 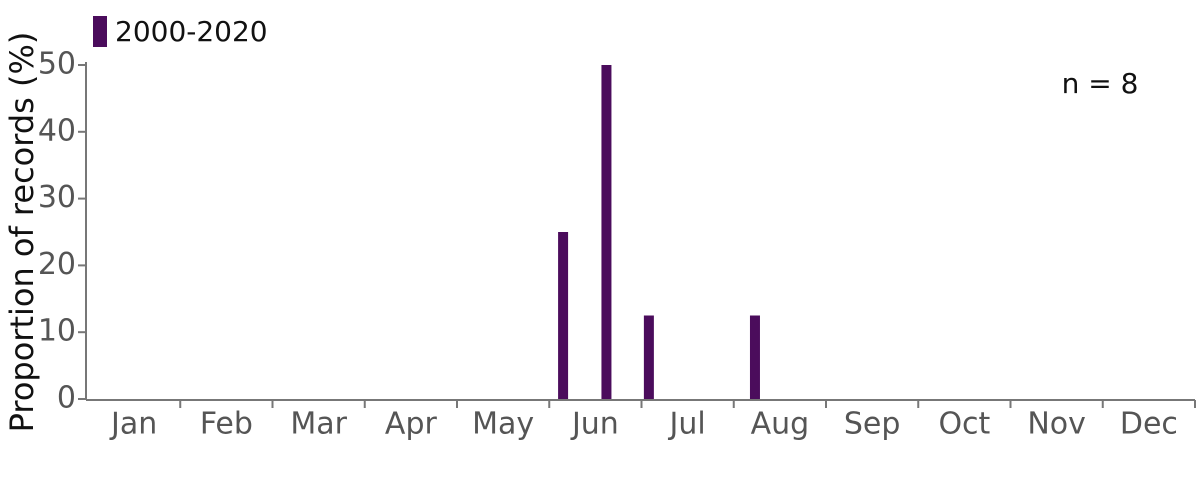 I want to click on x-tick-label: Dec, so click(x=1149, y=424).